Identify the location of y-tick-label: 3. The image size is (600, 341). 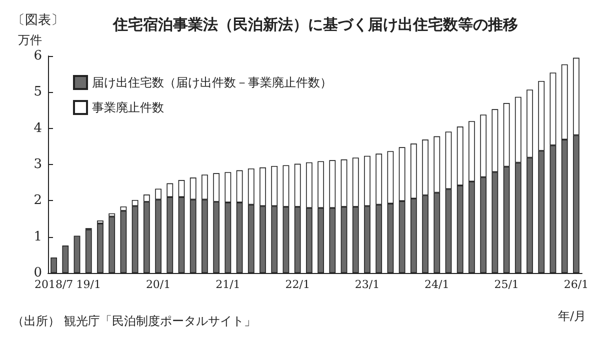
(38, 164).